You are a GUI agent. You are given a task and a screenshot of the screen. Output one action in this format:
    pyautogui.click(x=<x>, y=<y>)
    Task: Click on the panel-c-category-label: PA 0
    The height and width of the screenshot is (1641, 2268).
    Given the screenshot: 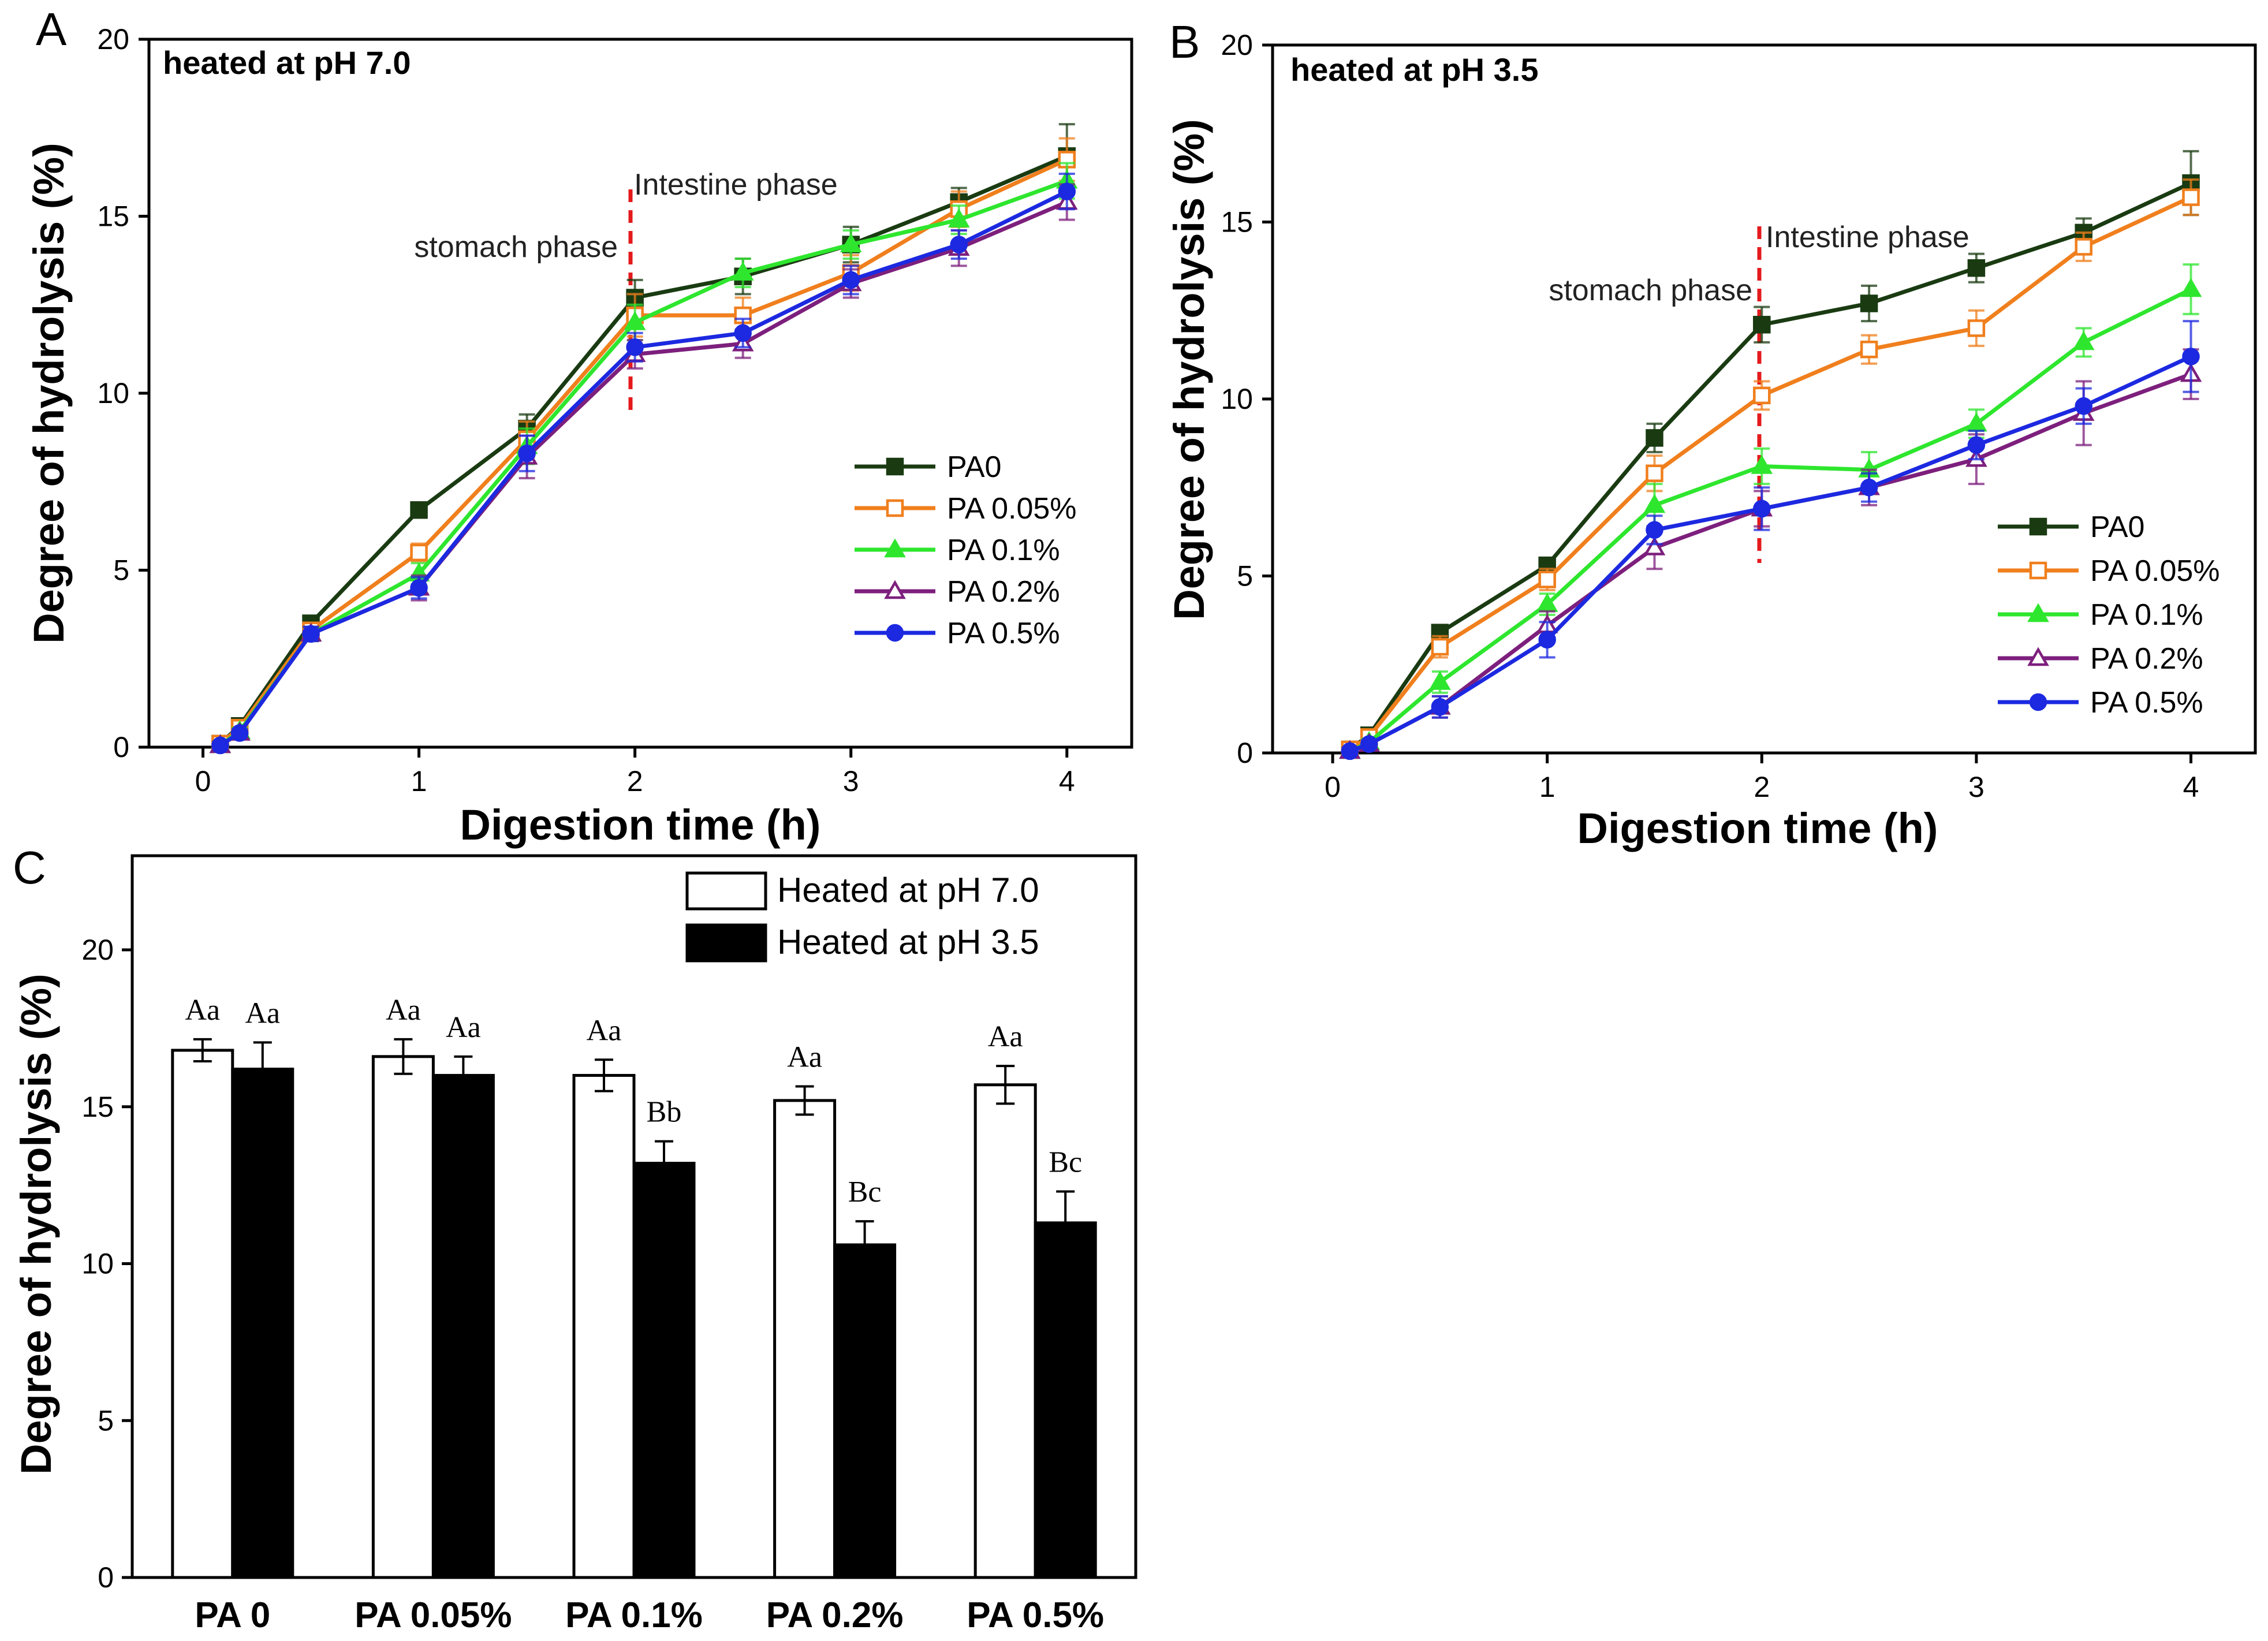 What is the action you would take?
    pyautogui.click(x=232, y=1615)
    